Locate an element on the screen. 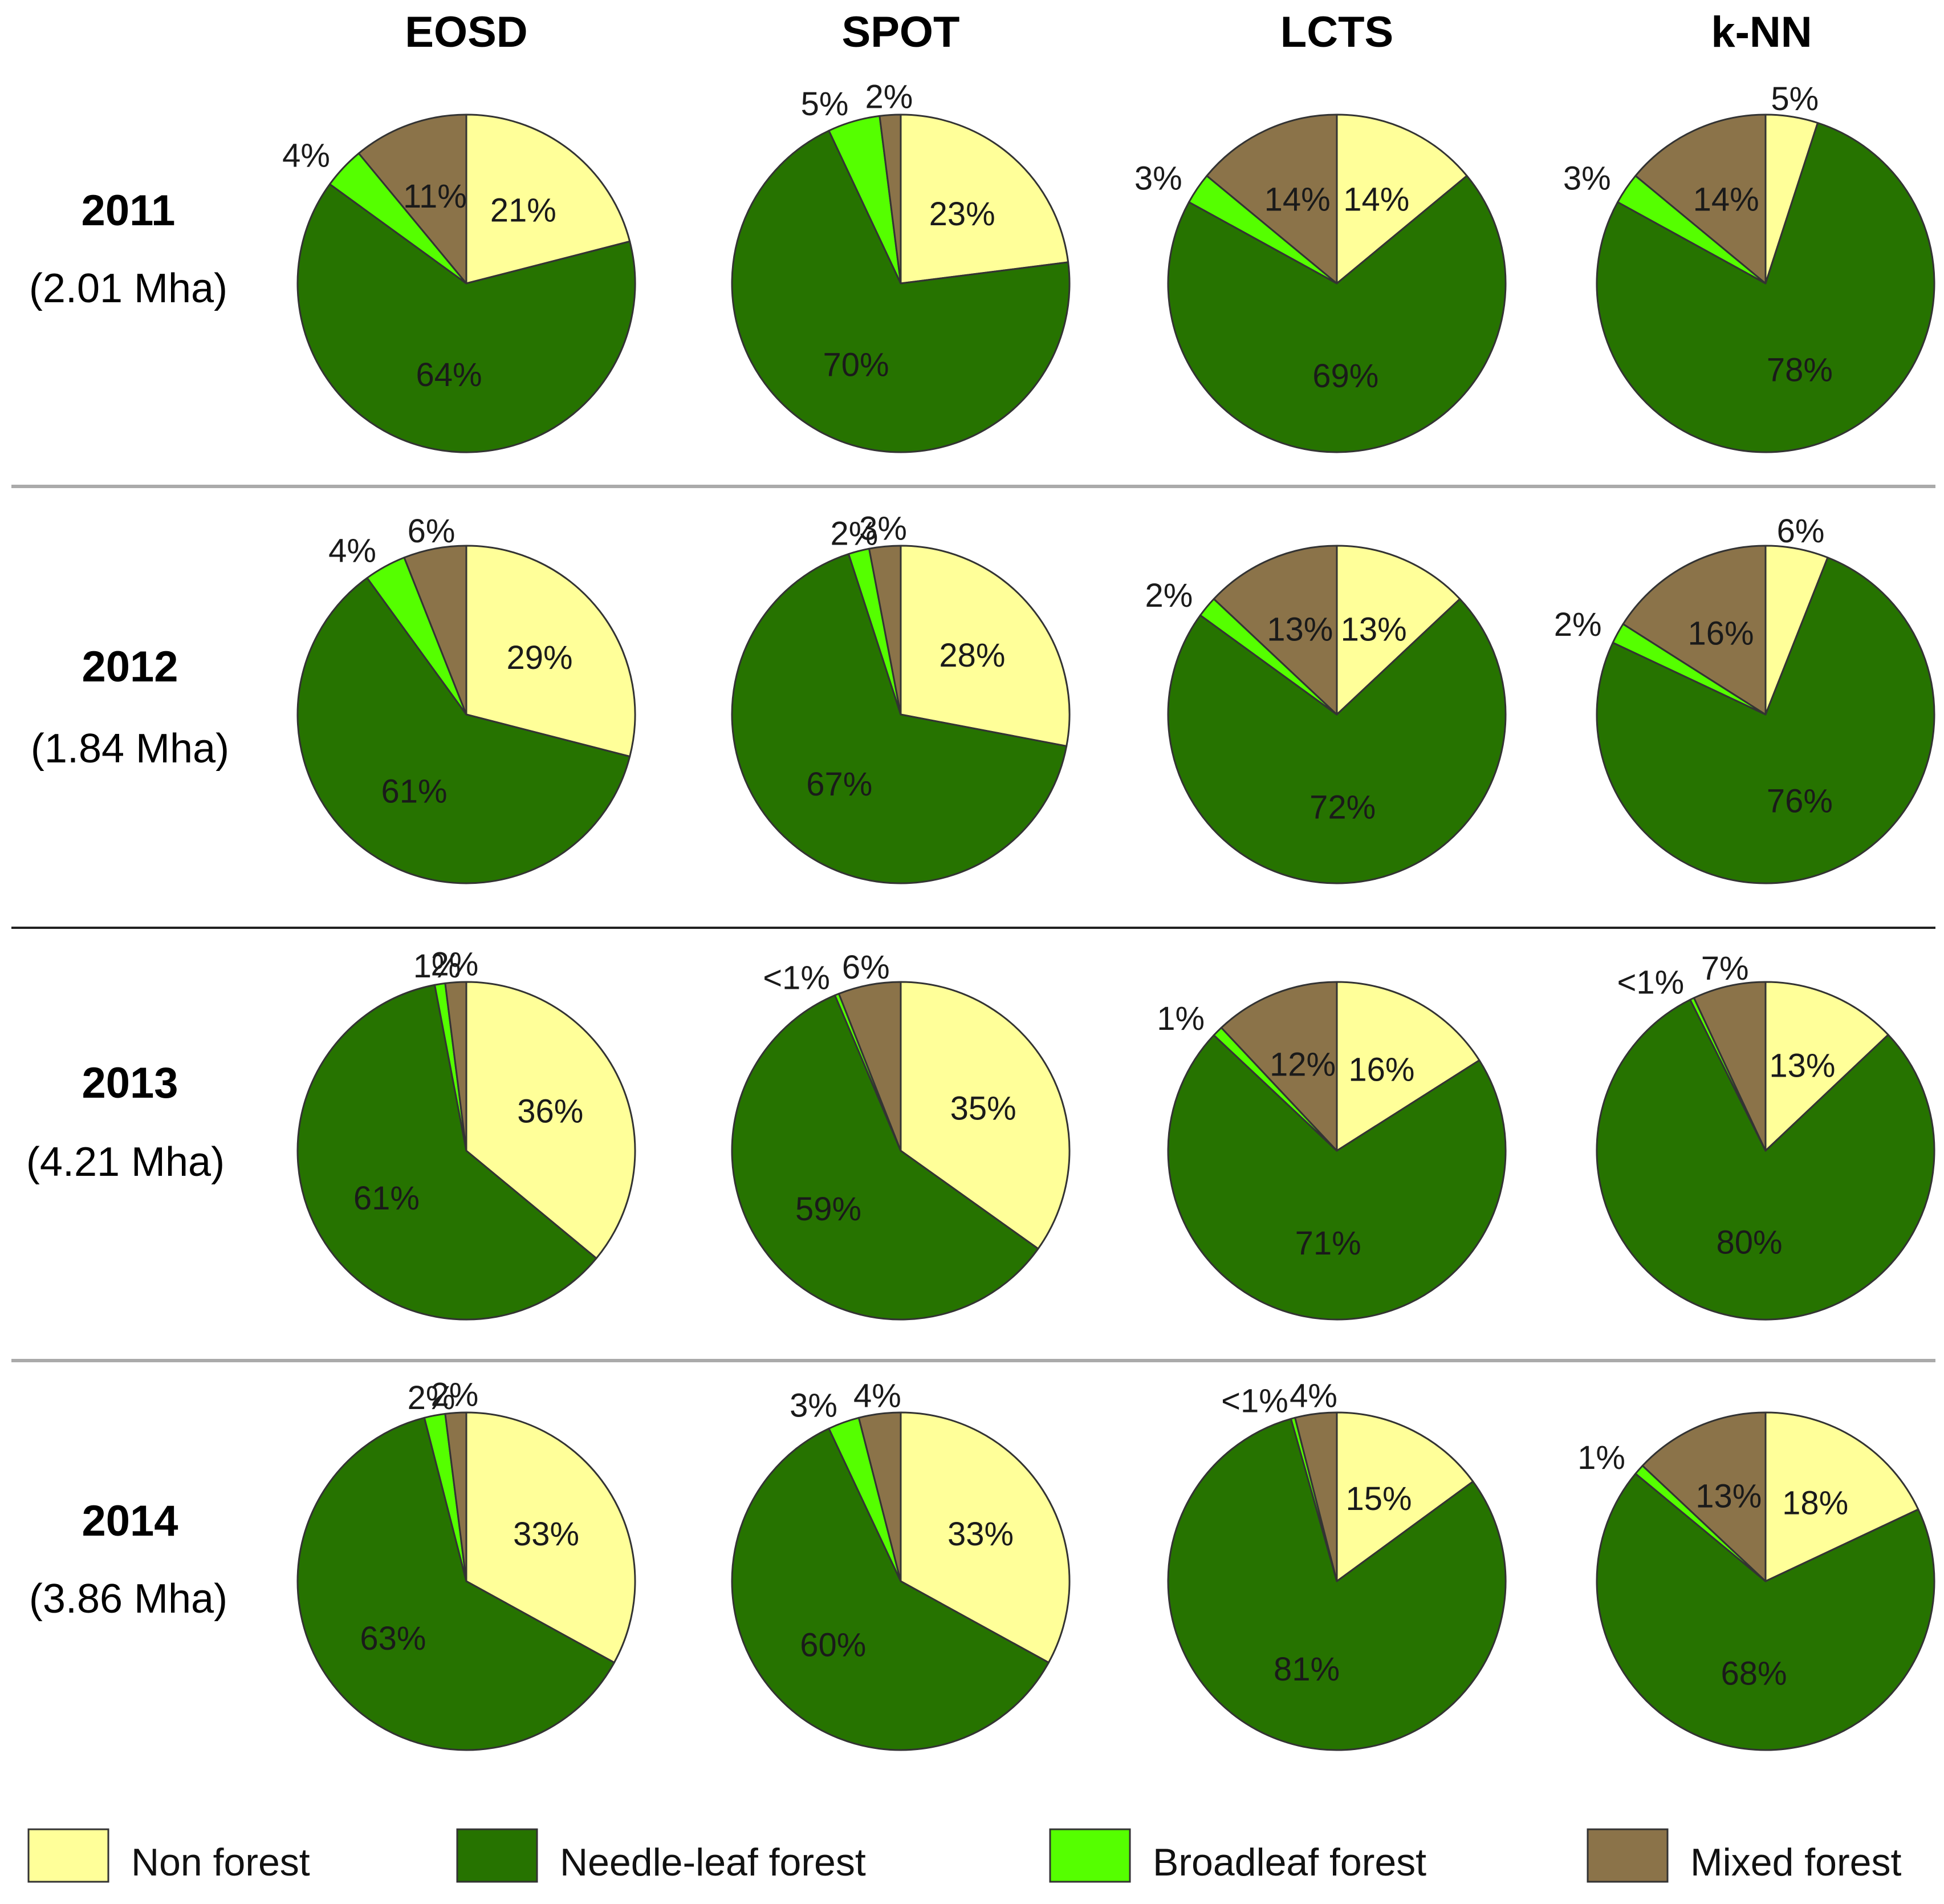 This screenshot has height=1904, width=1944. slice-label-non-forest: 5% is located at coordinates (1795, 98).